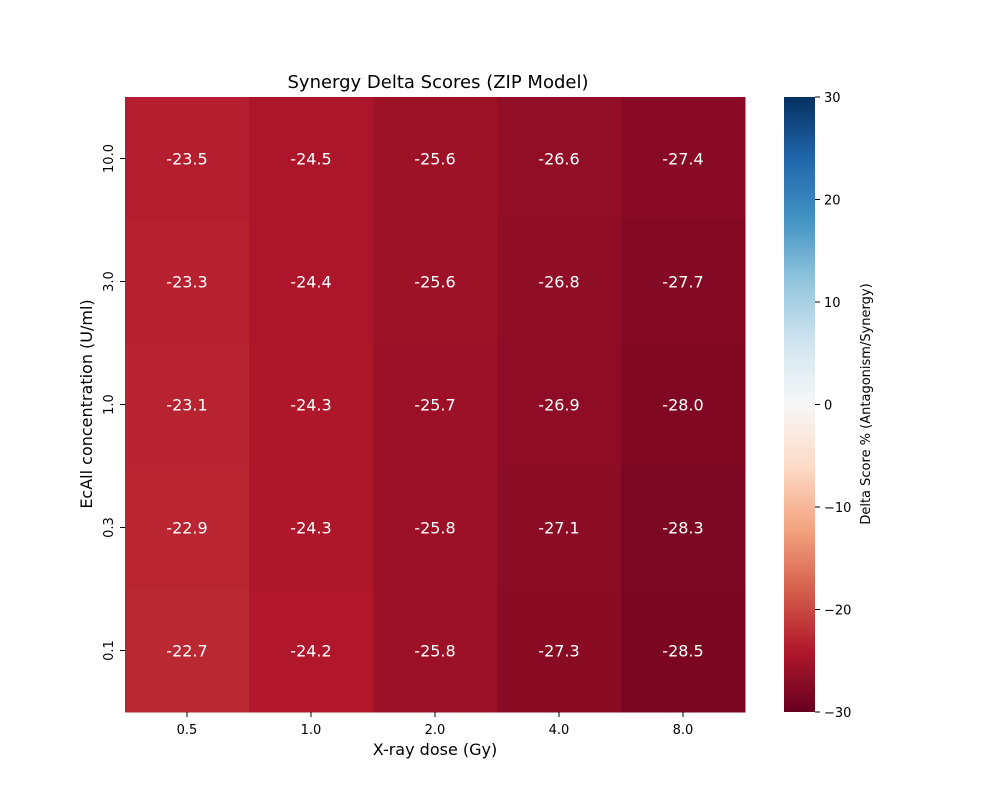  I want to click on cell-value-label: -25.7, so click(434, 405).